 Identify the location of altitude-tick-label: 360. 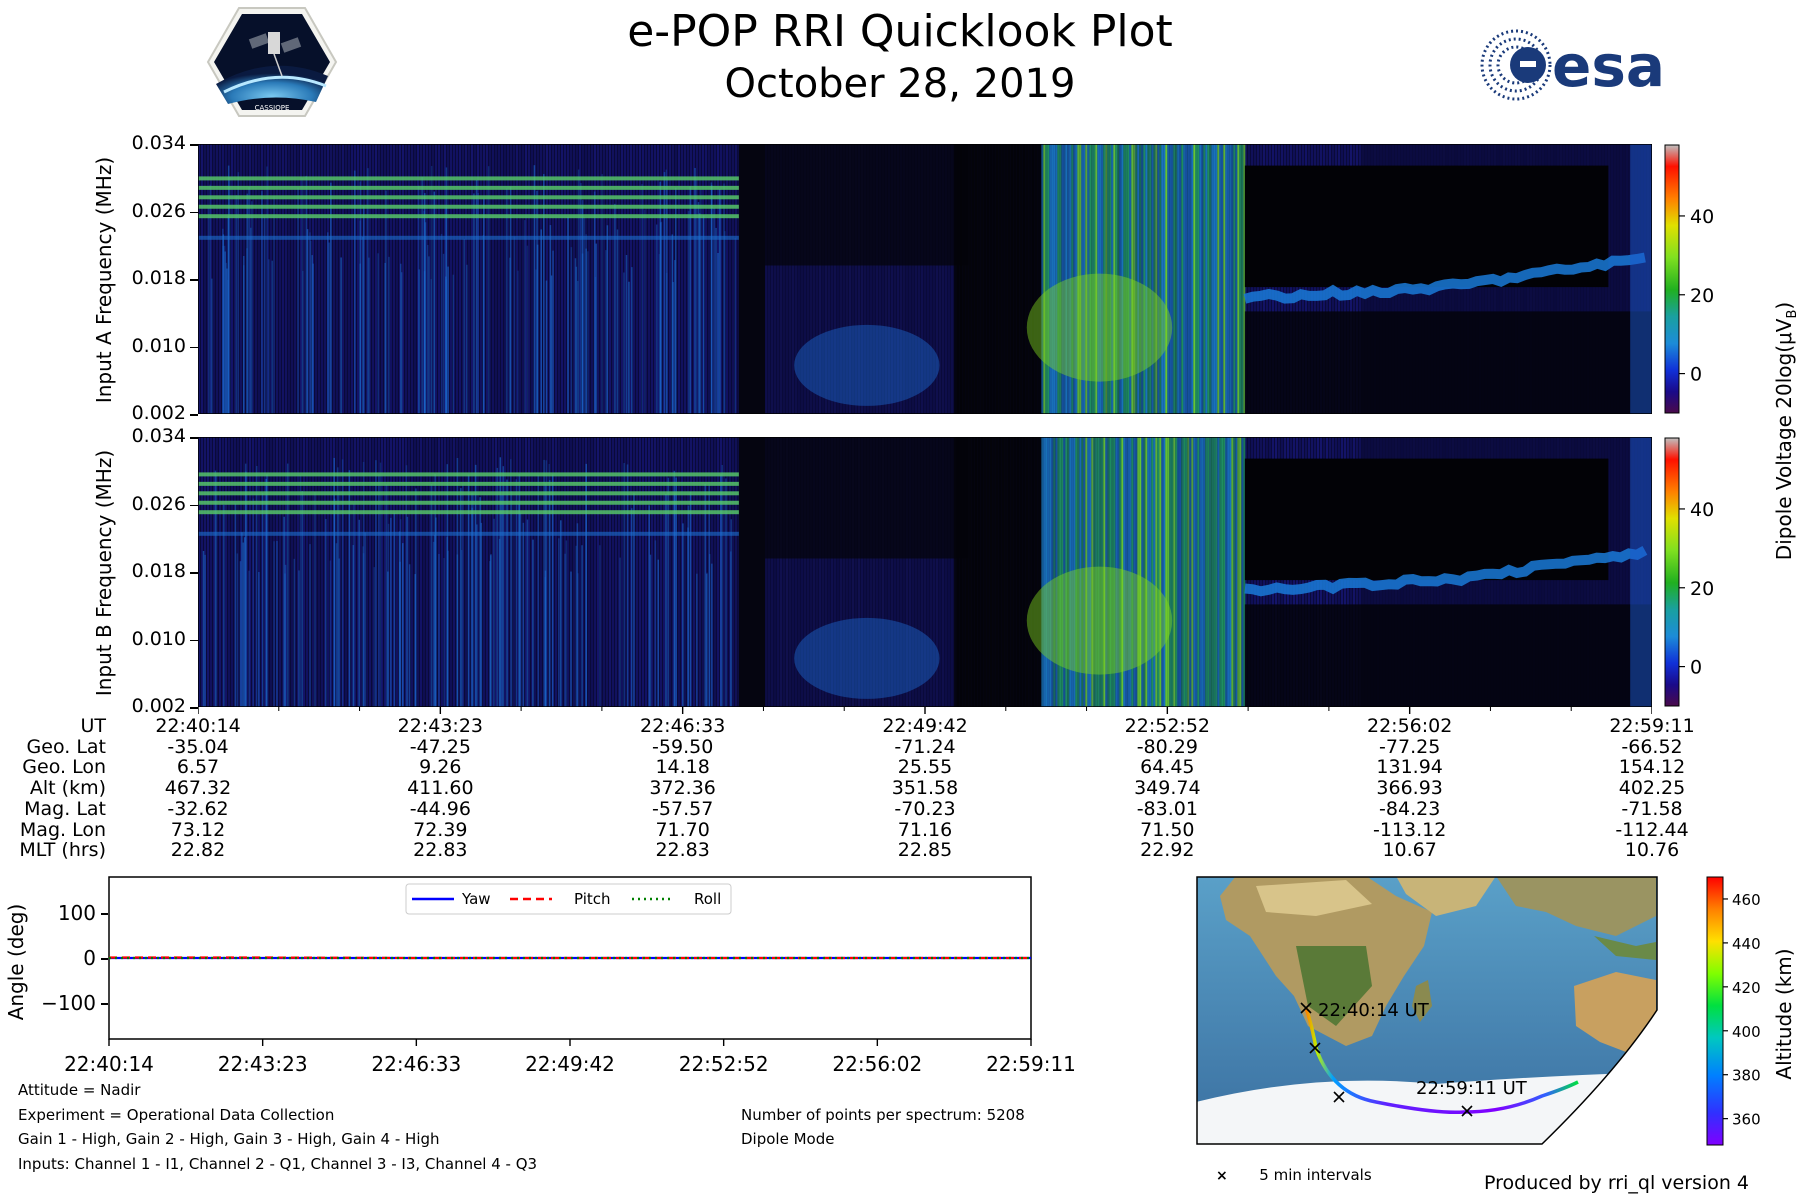
(1746, 1120).